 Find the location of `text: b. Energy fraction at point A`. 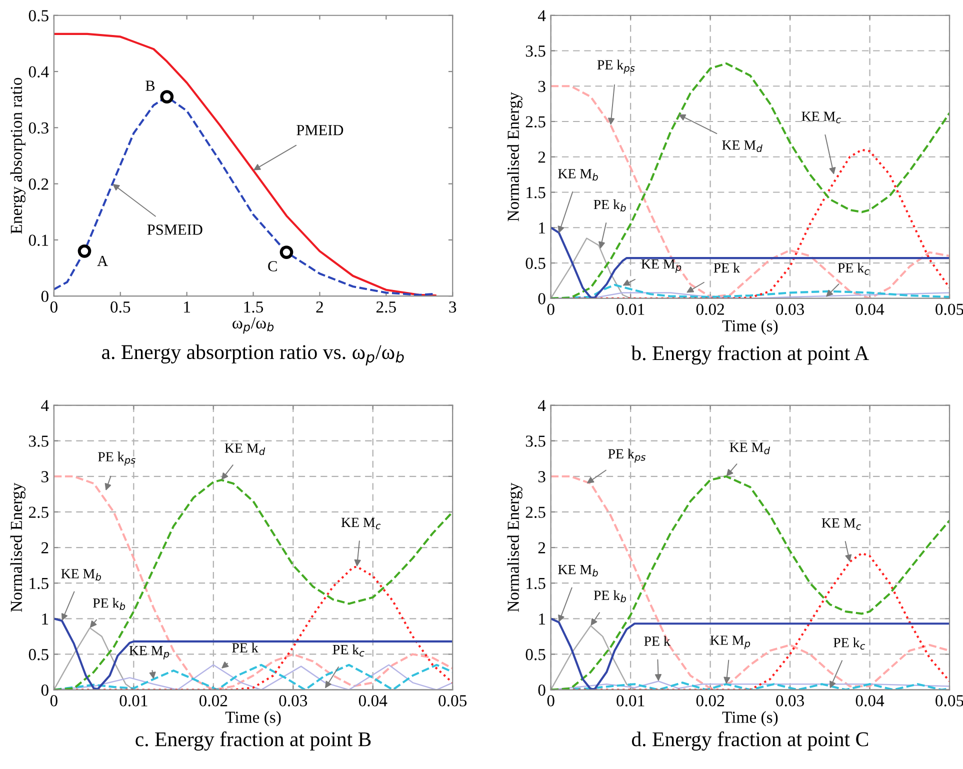

text: b. Energy fraction at point A is located at coordinates (750, 355).